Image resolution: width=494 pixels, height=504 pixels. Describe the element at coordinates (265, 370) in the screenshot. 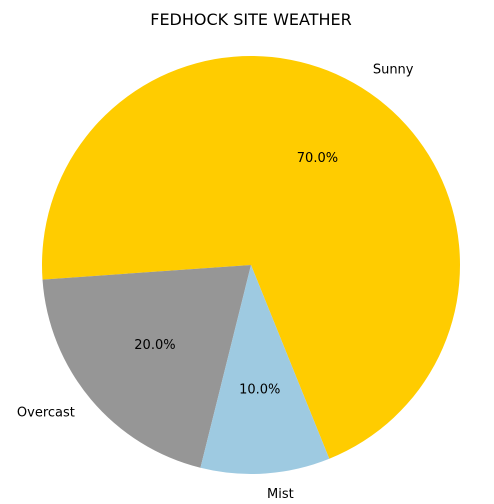

I see `pie-slice-mist` at that location.